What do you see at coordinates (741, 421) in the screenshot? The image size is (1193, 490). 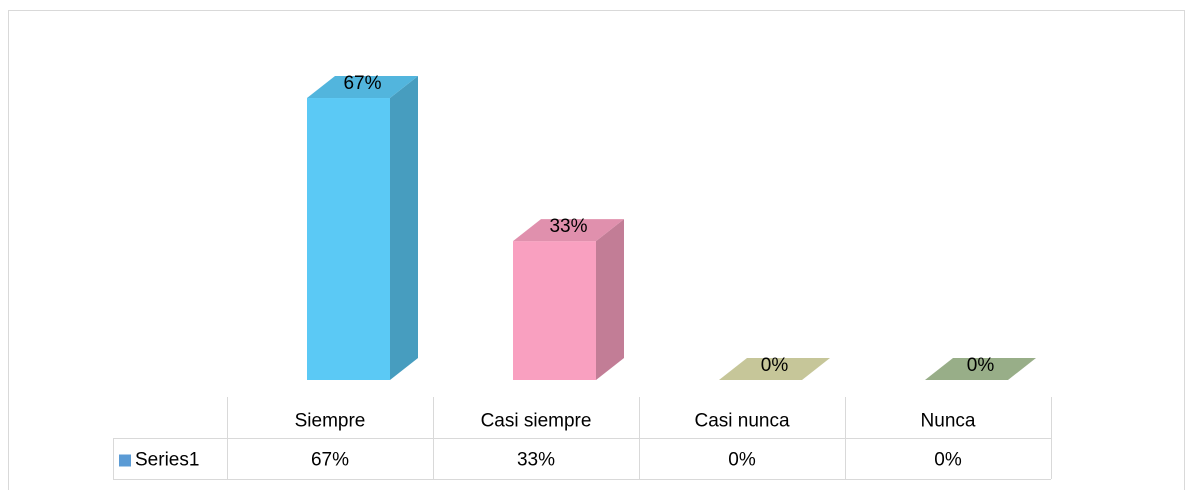 I see `x-tick-label: Casi nunca` at bounding box center [741, 421].